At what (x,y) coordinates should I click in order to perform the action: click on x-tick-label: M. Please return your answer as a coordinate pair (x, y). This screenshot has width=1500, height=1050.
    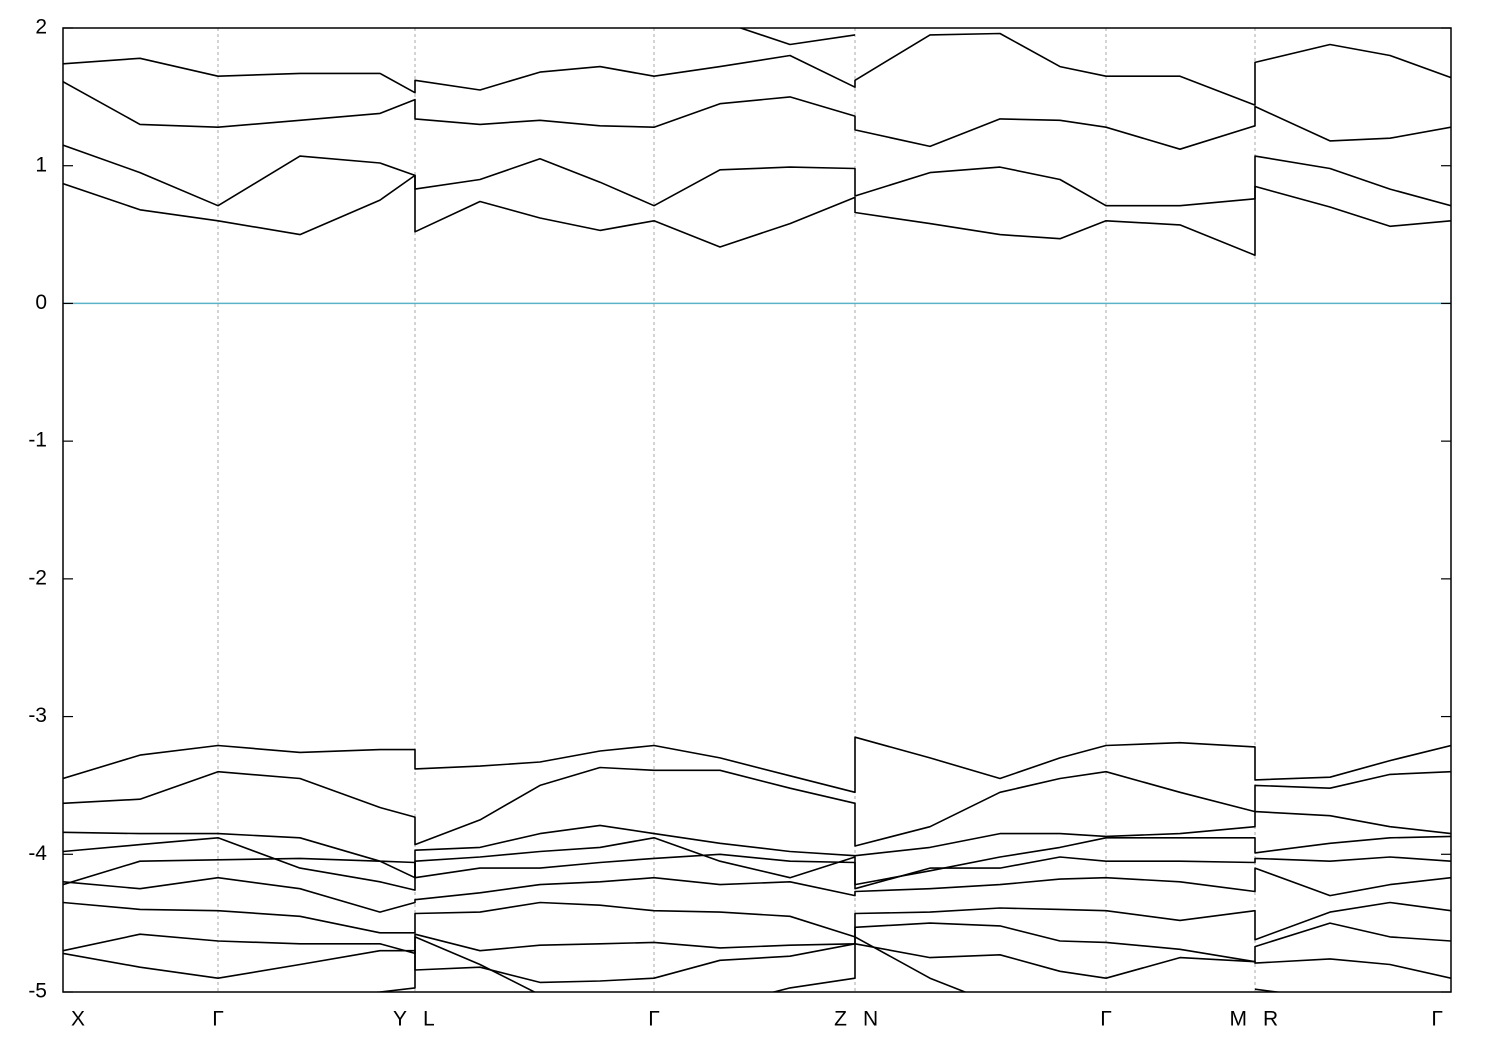
    Looking at the image, I should click on (1239, 1019).